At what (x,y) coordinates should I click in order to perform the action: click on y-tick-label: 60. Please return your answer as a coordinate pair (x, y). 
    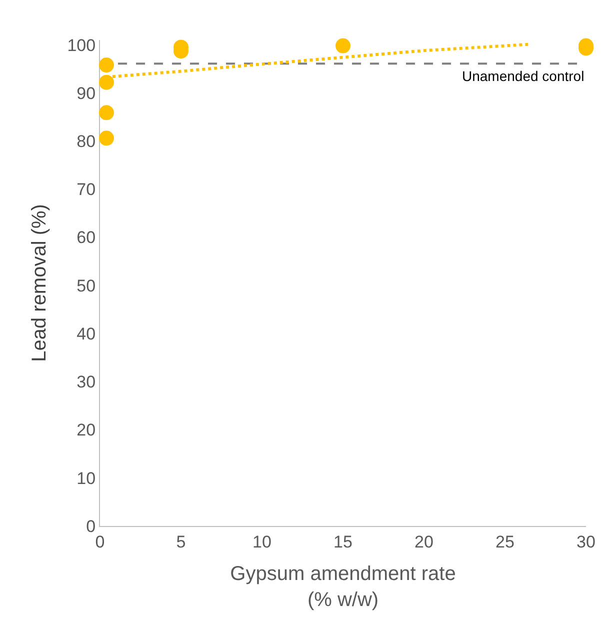
    Looking at the image, I should click on (86, 238).